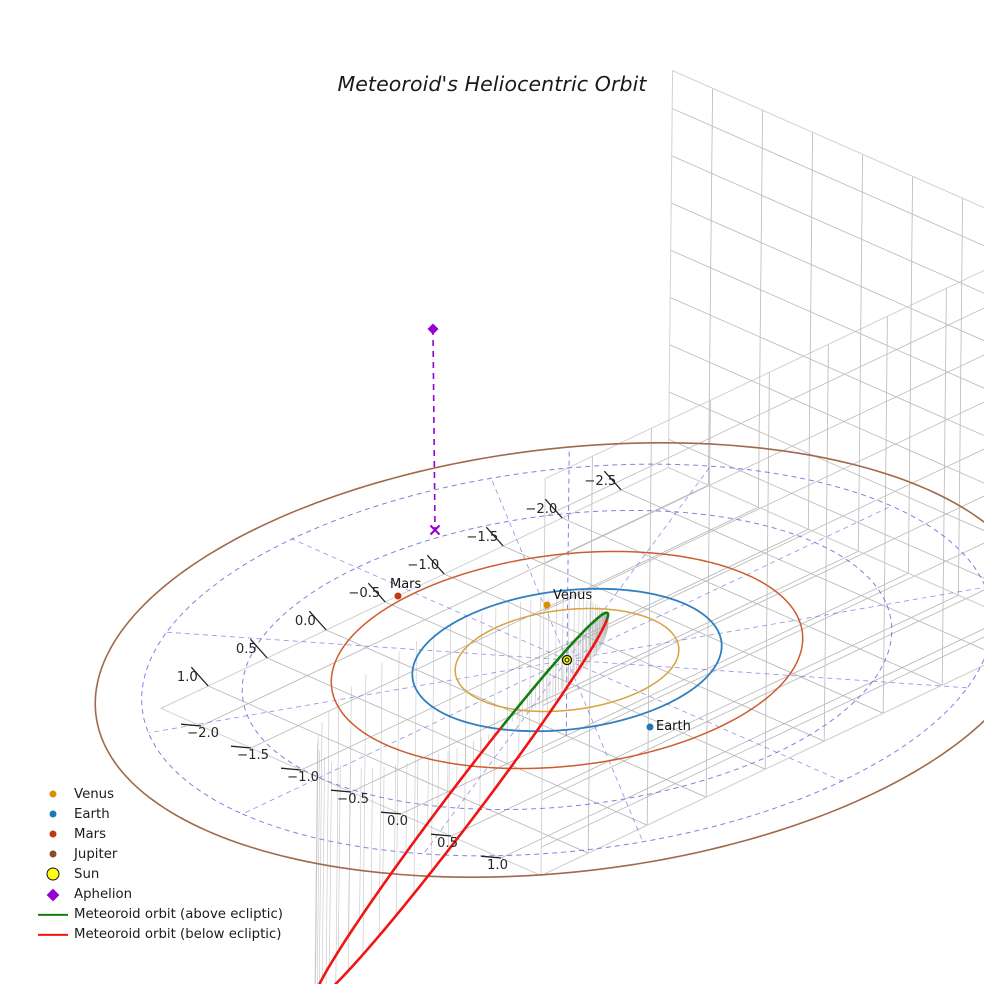 The image size is (984, 984). What do you see at coordinates (364, 593) in the screenshot?
I see `x-tick-label: −0.5` at bounding box center [364, 593].